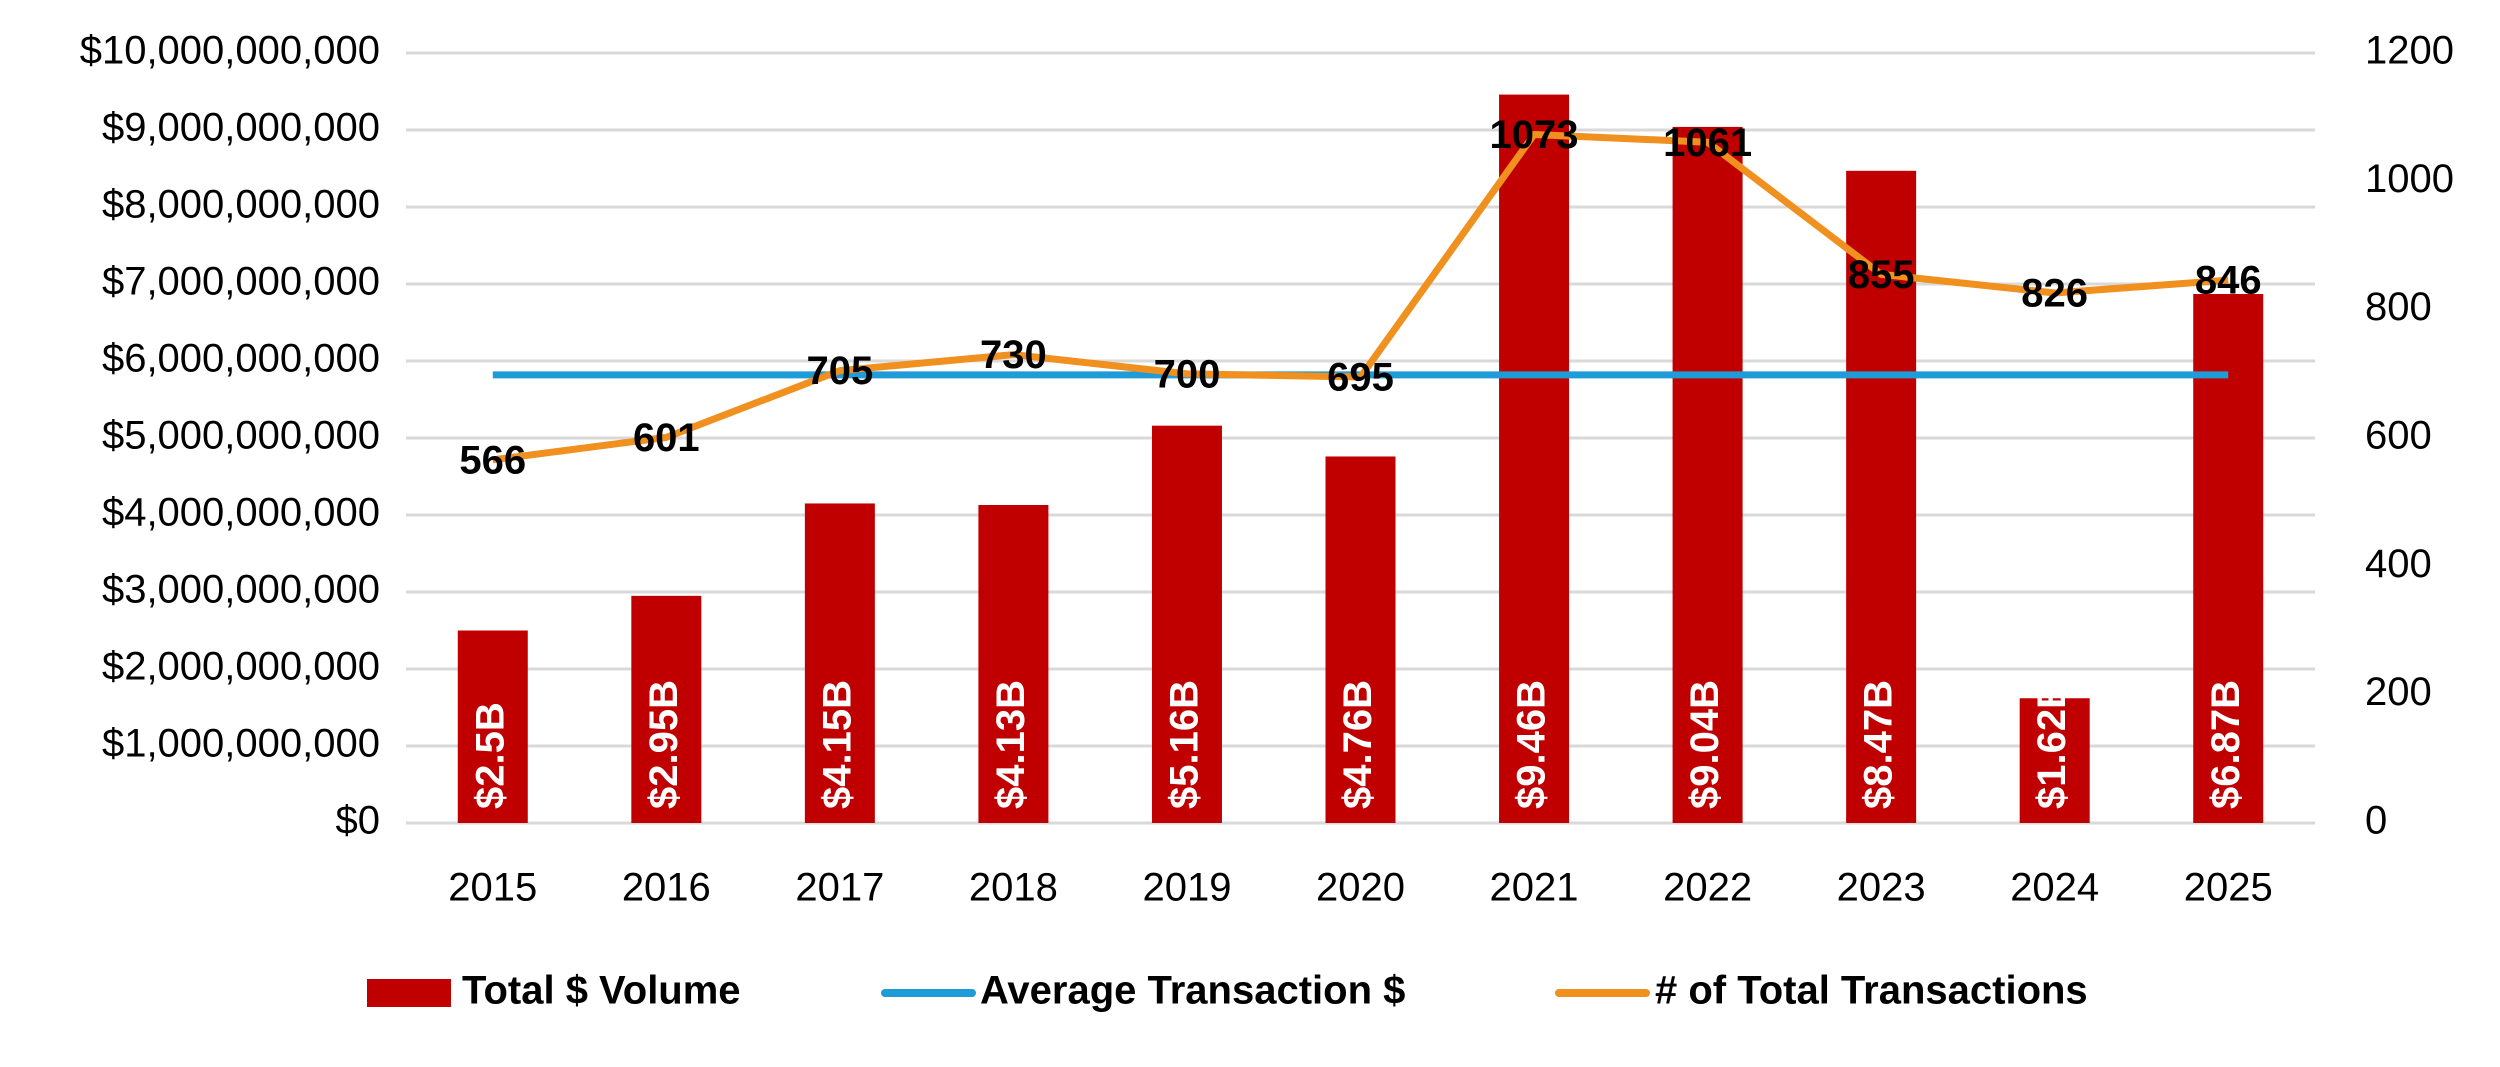  I want to click on legend-label: Average Transaction $, so click(1192, 991).